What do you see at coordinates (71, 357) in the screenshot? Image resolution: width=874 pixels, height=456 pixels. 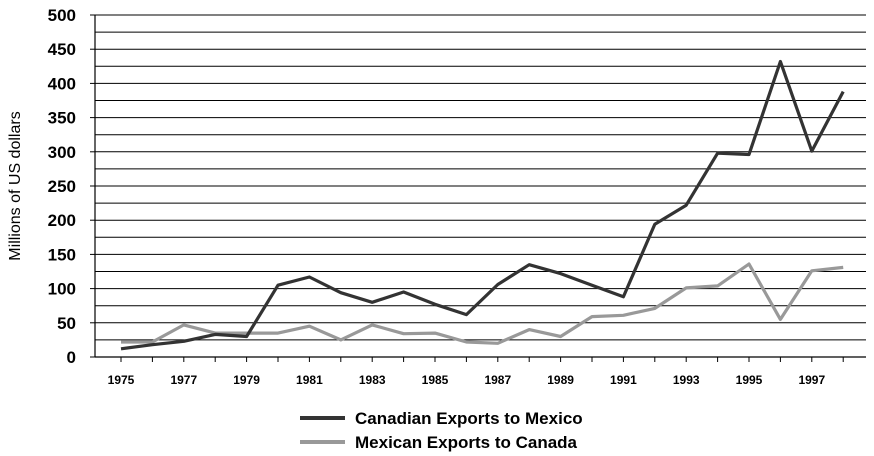 I see `y-tick-label: 0` at bounding box center [71, 357].